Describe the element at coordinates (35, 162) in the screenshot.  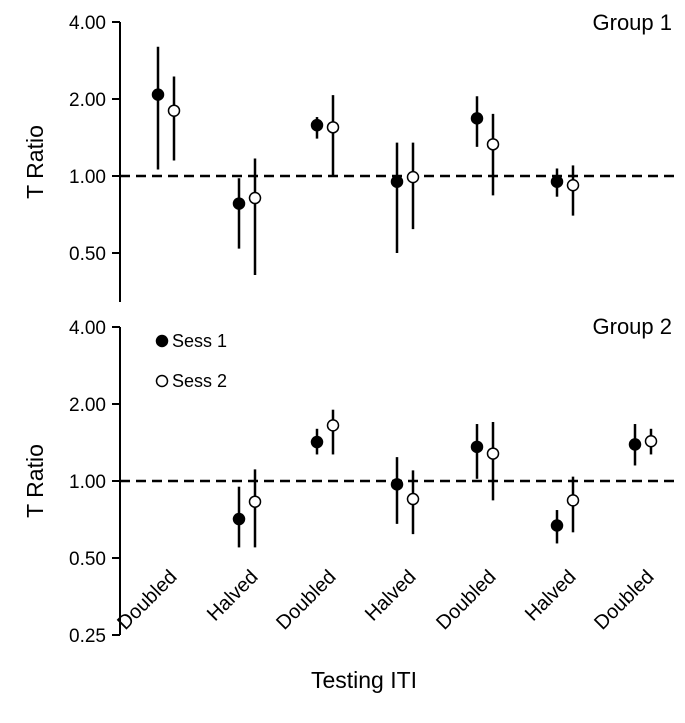
I see `panel-1-y-axis-title: T Ratio` at that location.